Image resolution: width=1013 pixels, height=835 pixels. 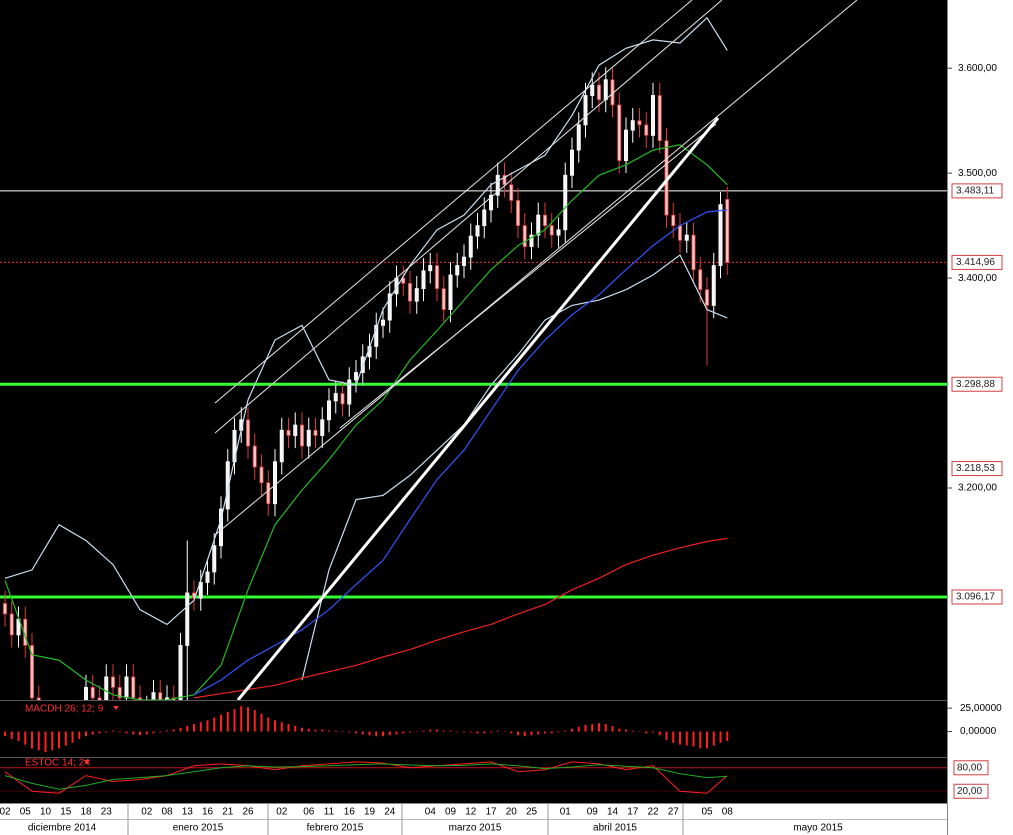 What do you see at coordinates (86, 812) in the screenshot?
I see `x-tick-label: 18` at bounding box center [86, 812].